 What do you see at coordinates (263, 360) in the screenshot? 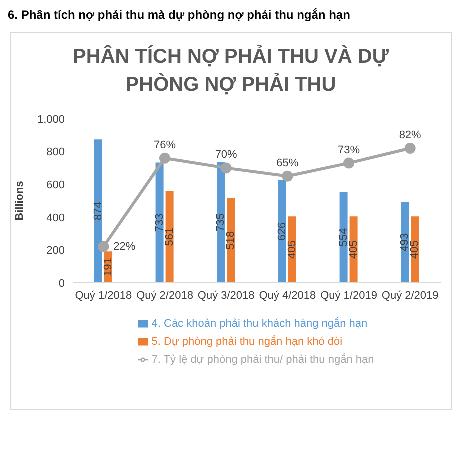
I see `legend-label: 7. Tỷ lệ dự phòng phải thu/ phải thu ngắn hạn` at bounding box center [263, 360].